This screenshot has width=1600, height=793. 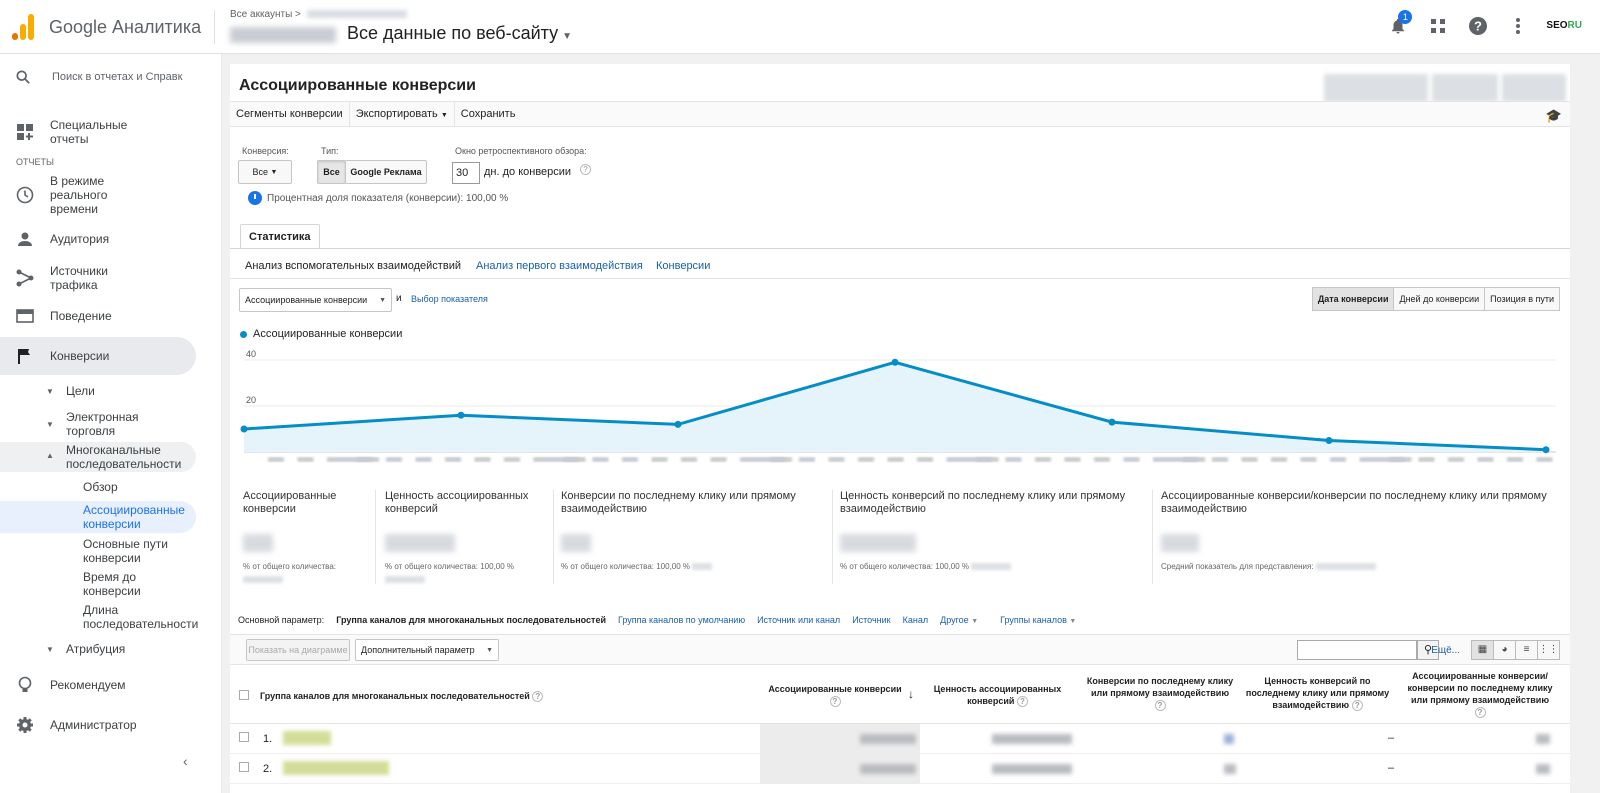 I want to click on metric-divider, so click(x=1152, y=537).